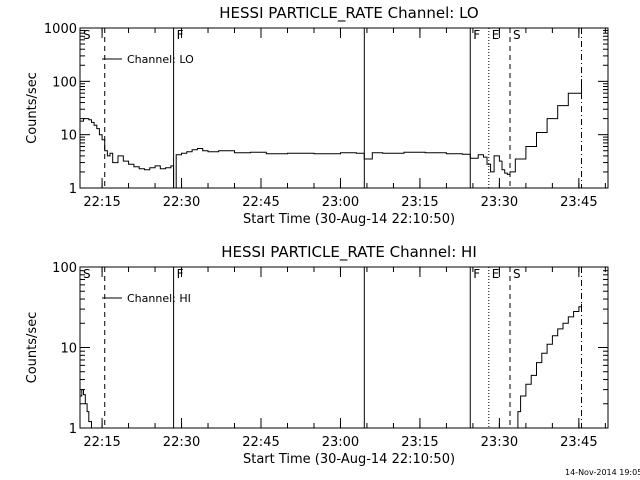 The width and height of the screenshot is (640, 480). What do you see at coordinates (60, 29) in the screenshot?
I see `y-tick-label: 1000` at bounding box center [60, 29].